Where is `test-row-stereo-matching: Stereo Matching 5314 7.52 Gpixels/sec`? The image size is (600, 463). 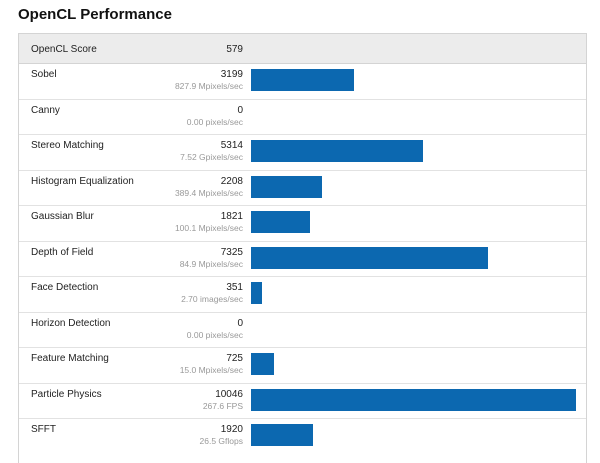
test-row-stereo-matching: Stereo Matching 5314 7.52 Gpixels/sec is located at coordinates (302, 153).